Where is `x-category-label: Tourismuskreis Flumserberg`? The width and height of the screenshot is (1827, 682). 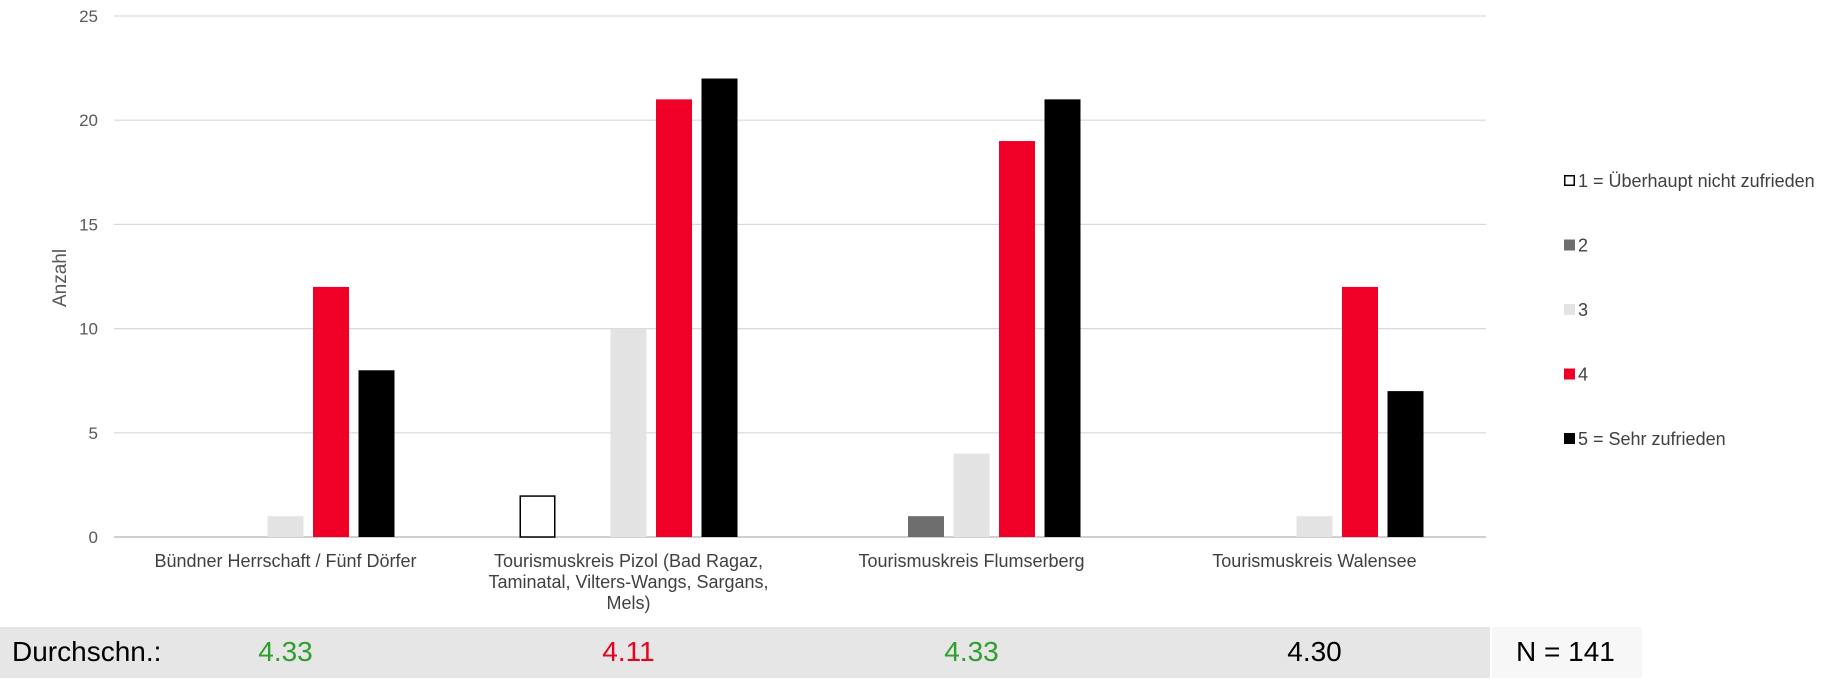 x-category-label: Tourismuskreis Flumserberg is located at coordinates (971, 561).